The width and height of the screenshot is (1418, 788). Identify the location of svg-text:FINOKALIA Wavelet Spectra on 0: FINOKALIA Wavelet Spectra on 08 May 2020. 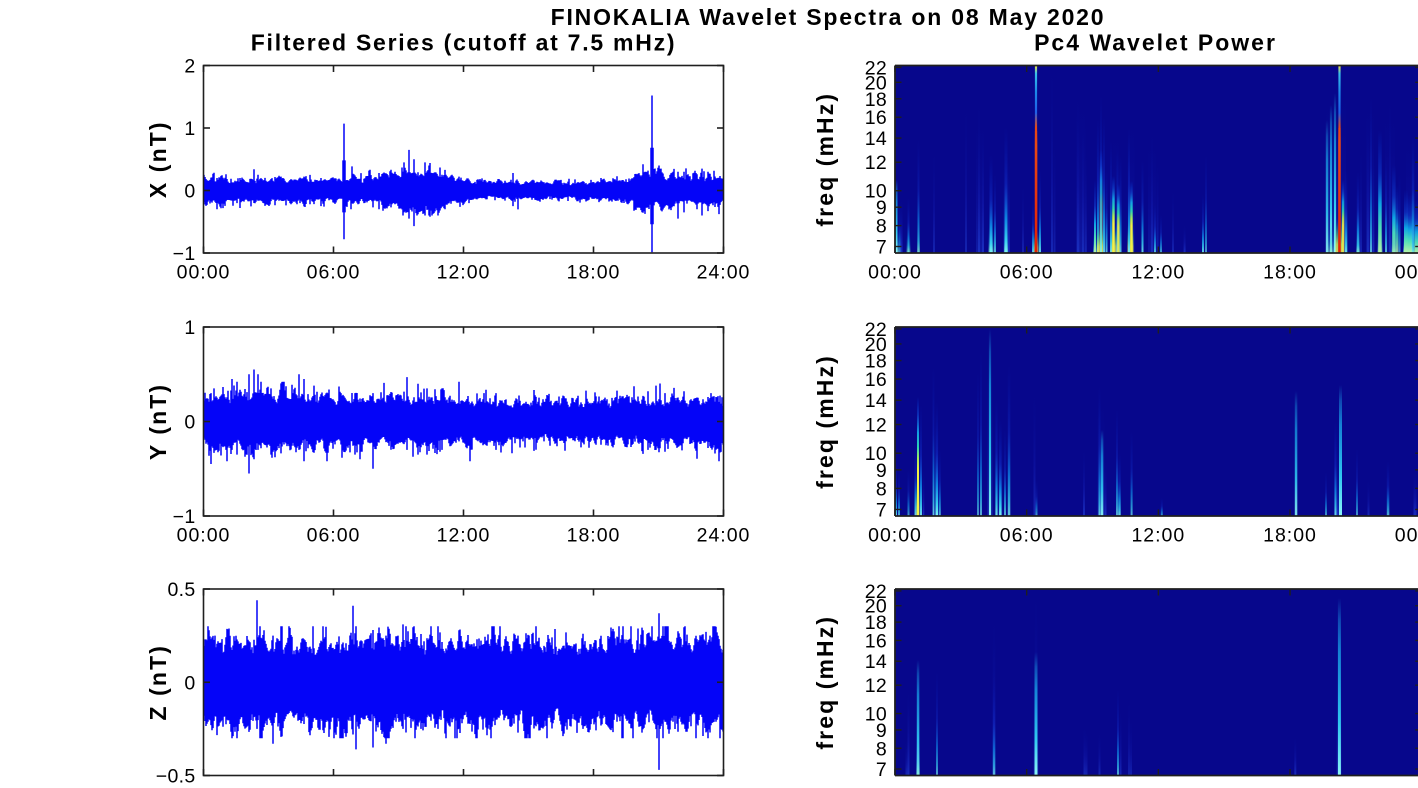
(828, 17).